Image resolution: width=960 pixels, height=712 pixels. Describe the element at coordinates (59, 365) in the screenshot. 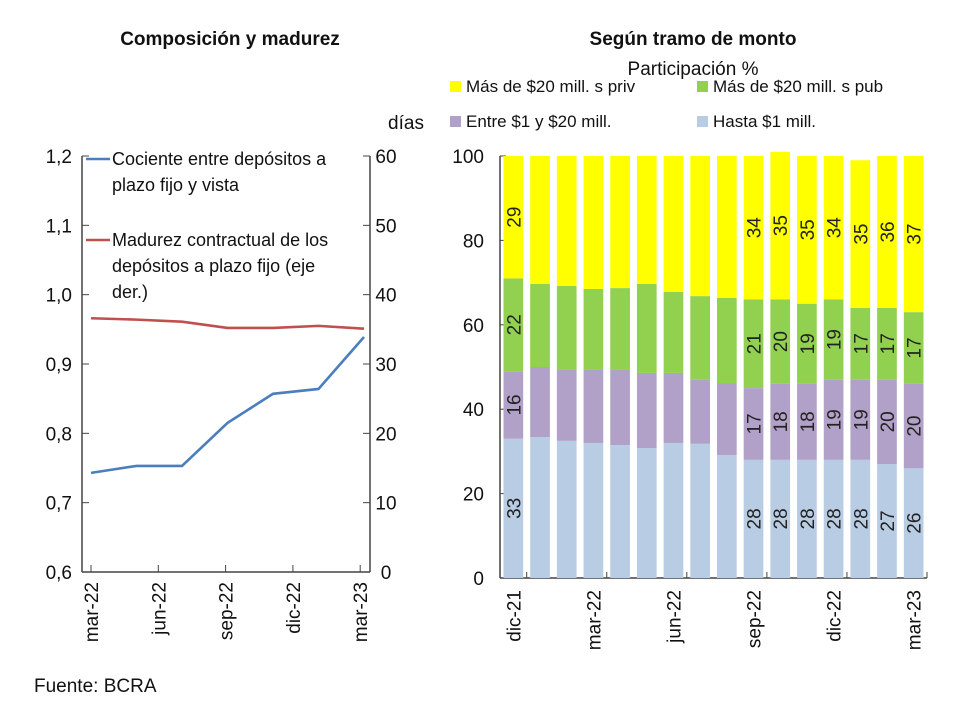

I see `left-y-tick-label: 0,9` at that location.